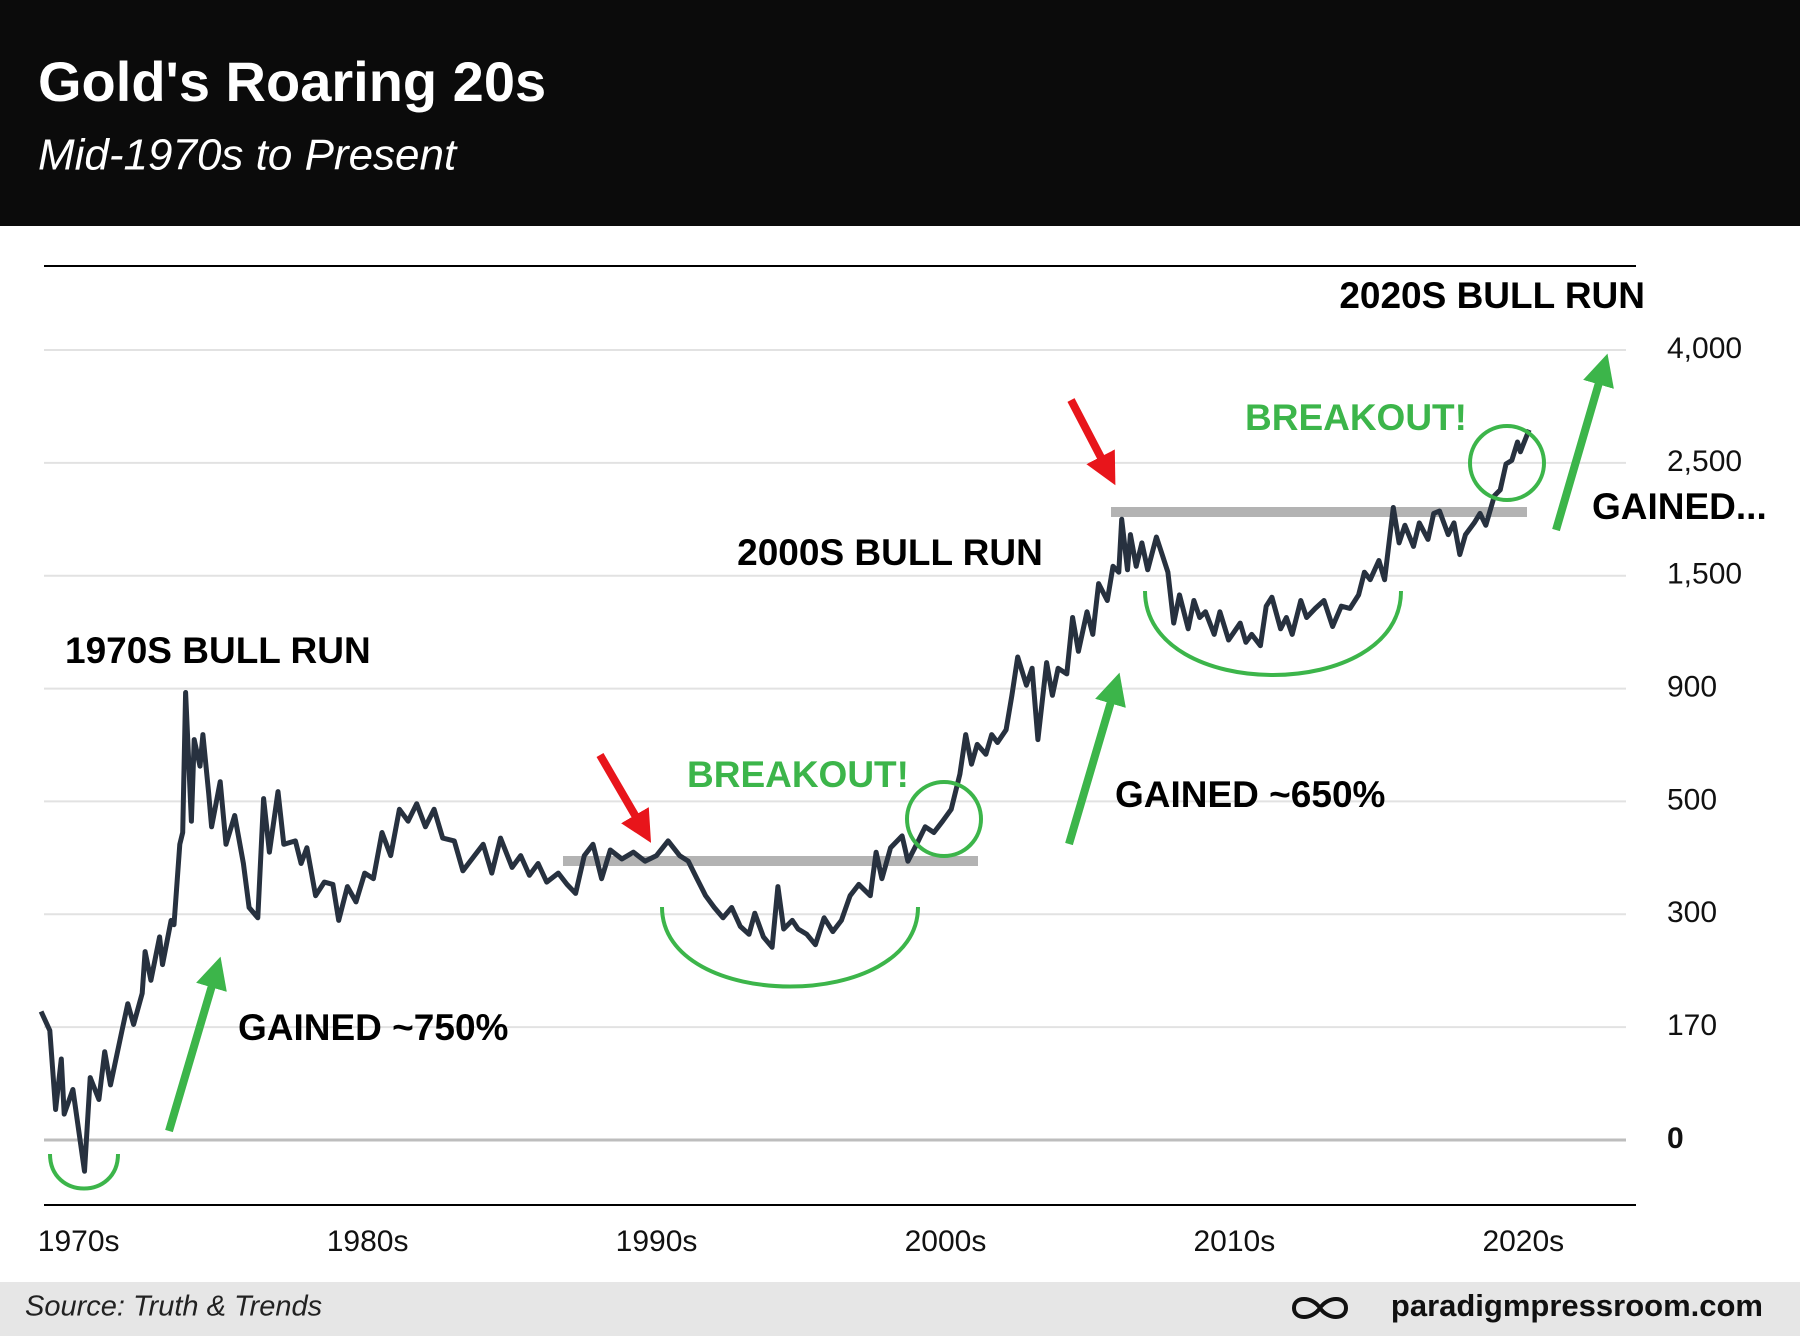  Describe the element at coordinates (1320, 1308) in the screenshot. I see `brand-logo` at that location.